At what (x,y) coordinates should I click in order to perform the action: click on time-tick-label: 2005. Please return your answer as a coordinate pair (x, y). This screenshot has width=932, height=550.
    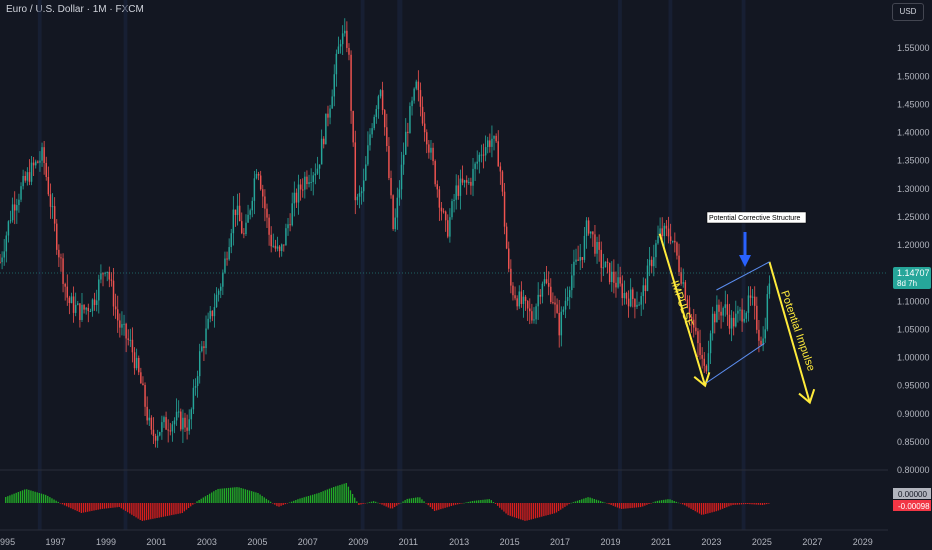
    Looking at the image, I should click on (257, 542).